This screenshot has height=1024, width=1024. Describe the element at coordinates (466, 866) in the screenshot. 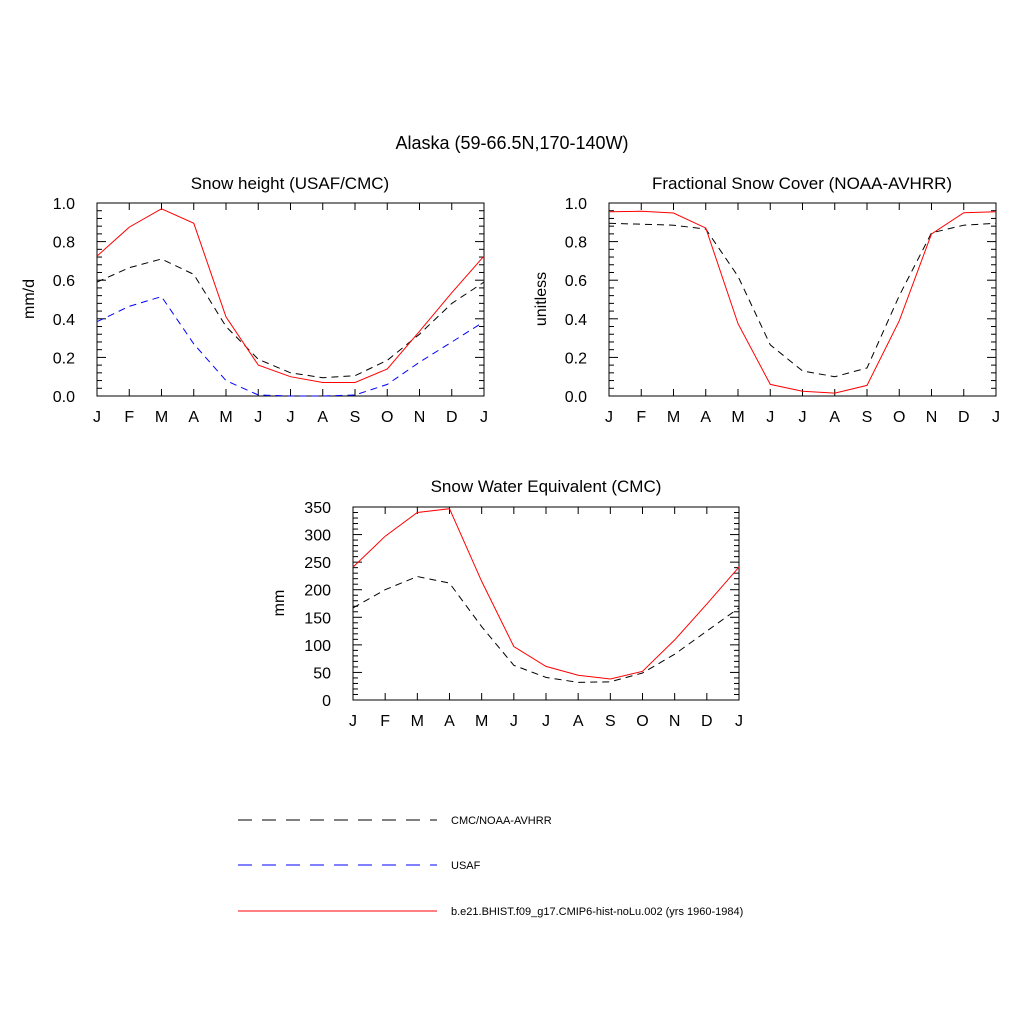

I see `legend-label: USAF` at that location.